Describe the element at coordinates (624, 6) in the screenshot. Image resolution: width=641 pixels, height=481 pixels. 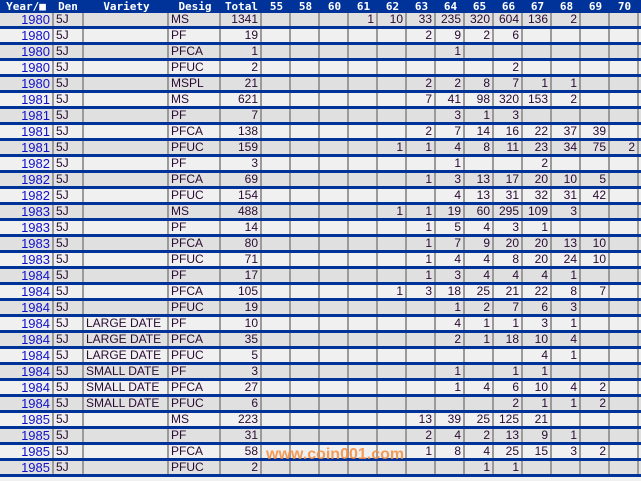
I see `column-header-70: 70` at that location.